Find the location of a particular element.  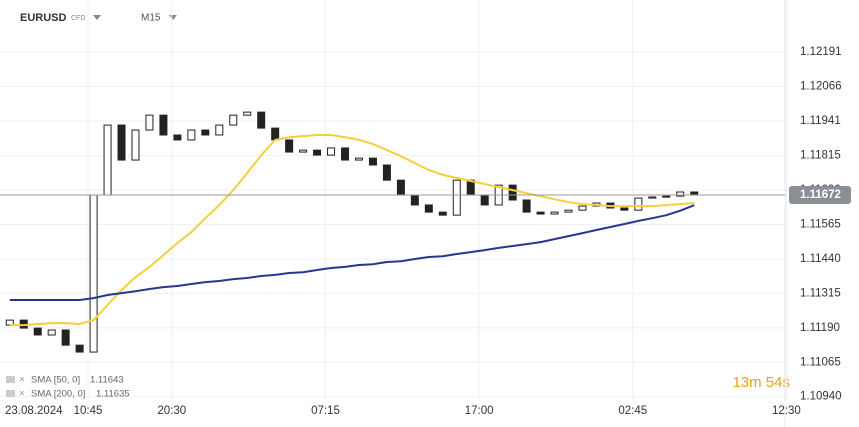

last-price-label: 1.11672 is located at coordinates (820, 195).